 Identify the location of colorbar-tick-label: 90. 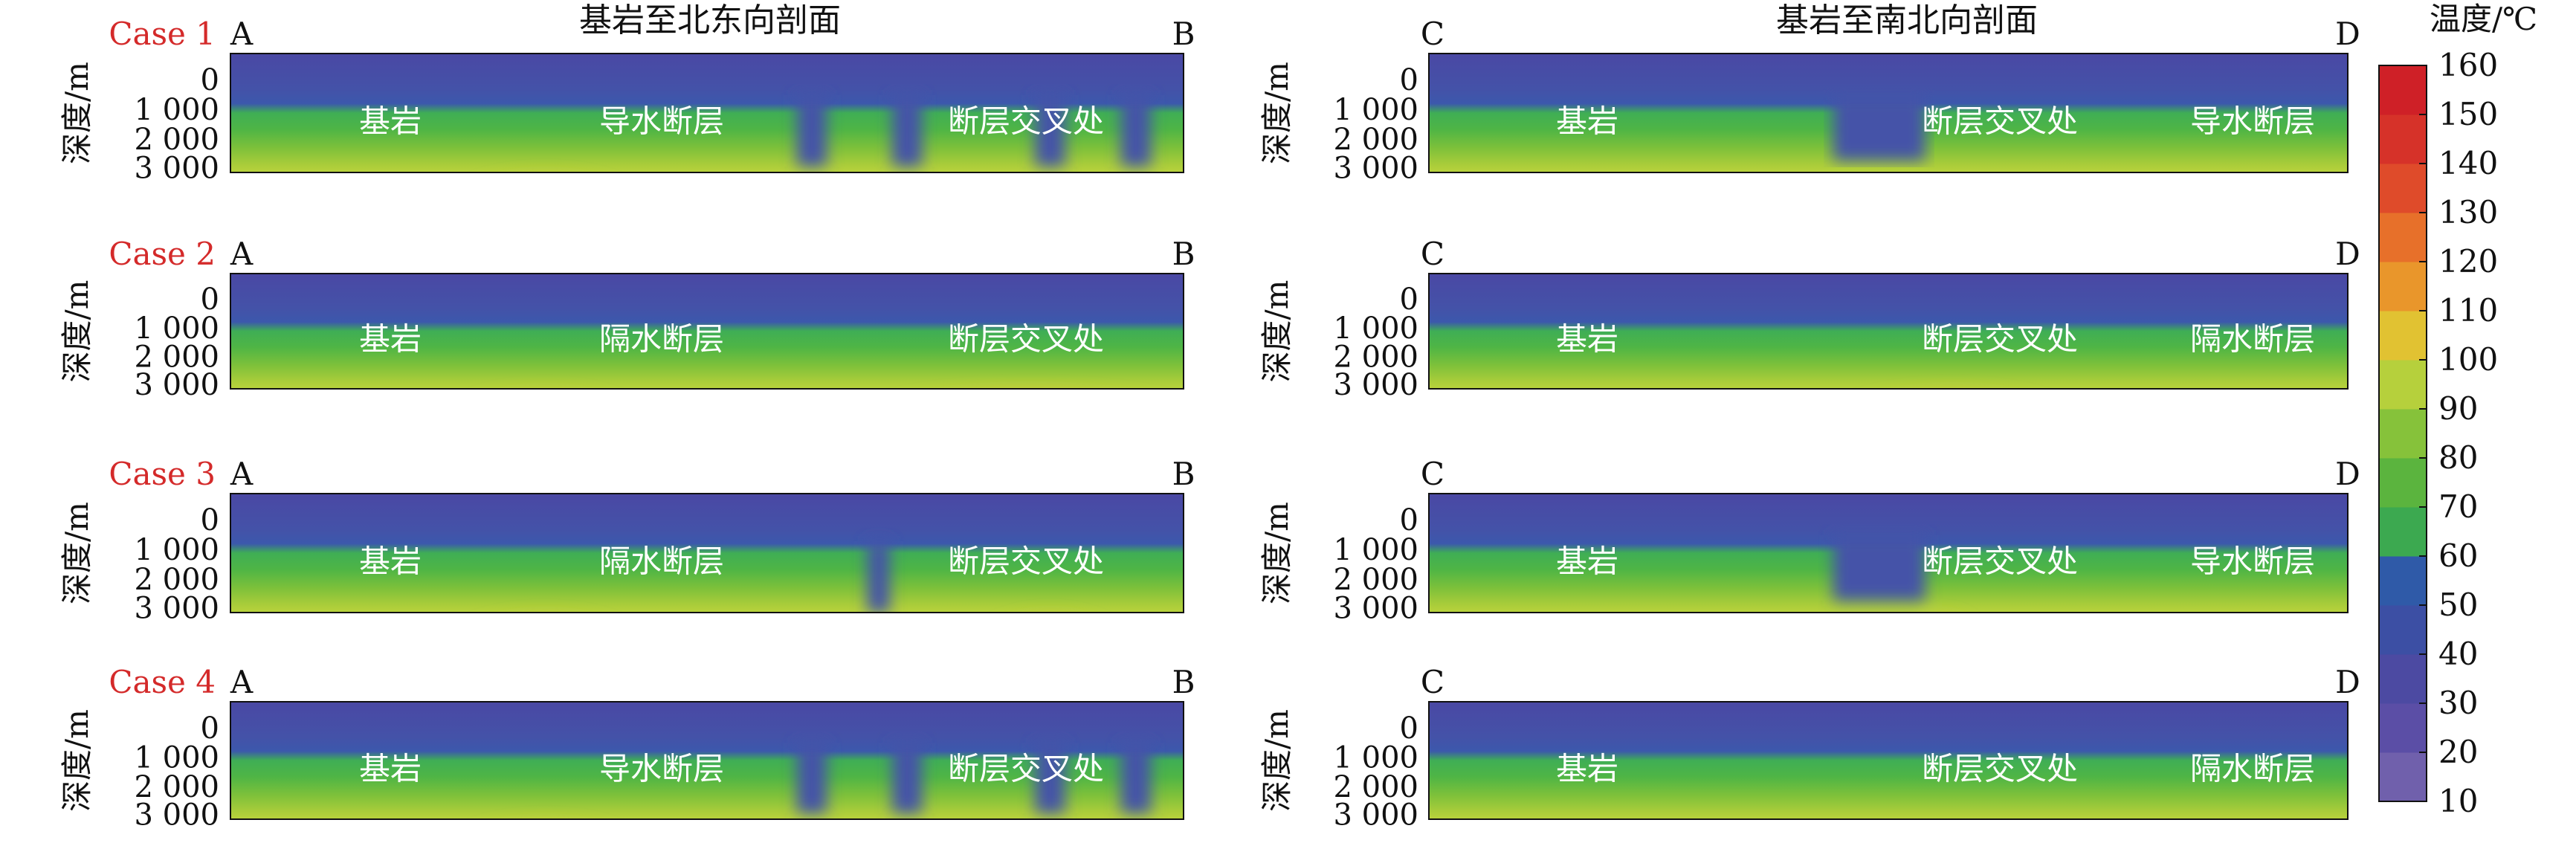
(2458, 408).